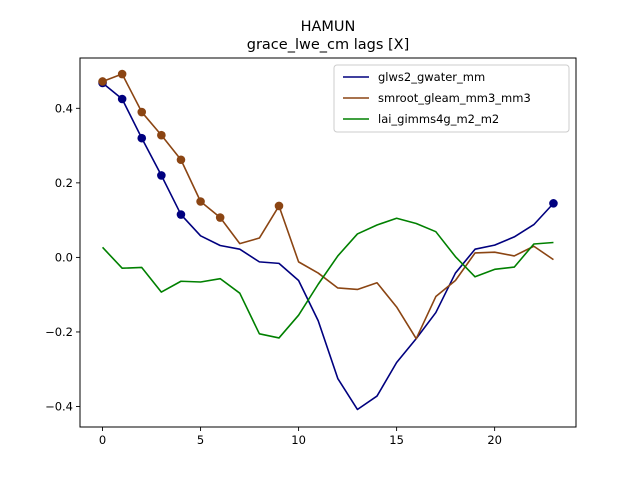  What do you see at coordinates (200, 440) in the screenshot?
I see `x-tick-label: 5` at bounding box center [200, 440].